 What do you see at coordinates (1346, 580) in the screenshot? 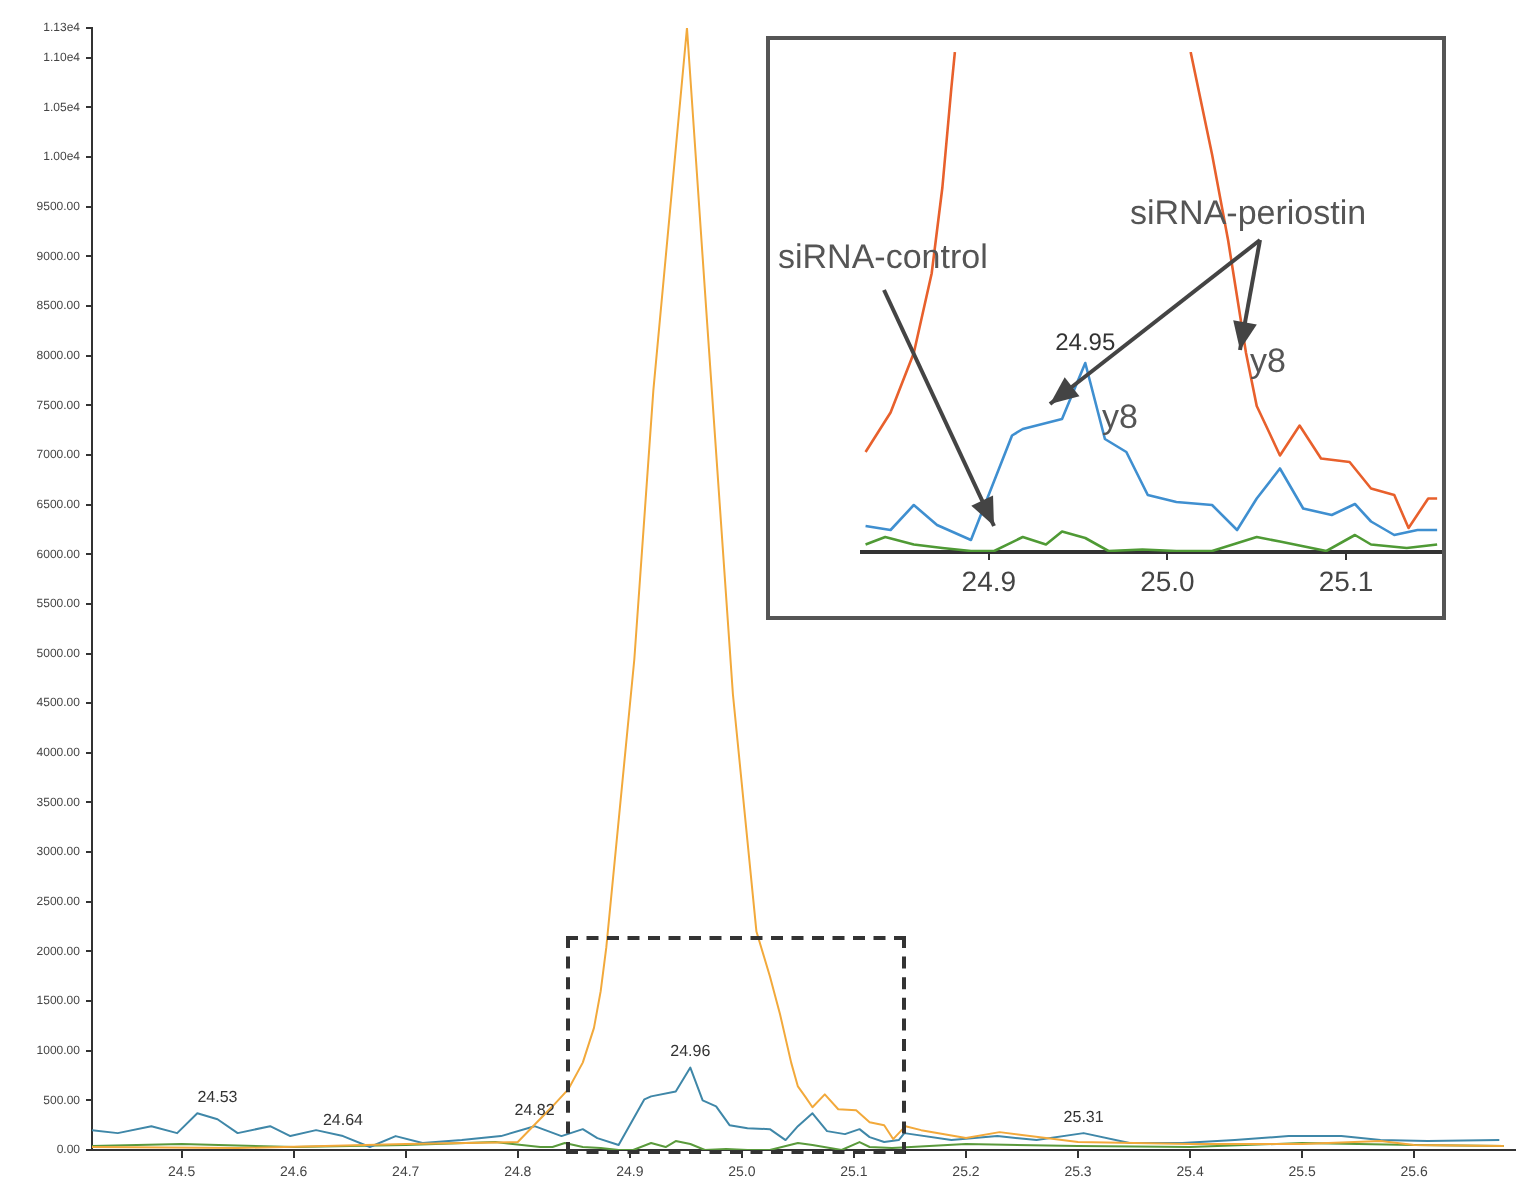
I see `x-tick-label: 25.1` at bounding box center [1346, 580].